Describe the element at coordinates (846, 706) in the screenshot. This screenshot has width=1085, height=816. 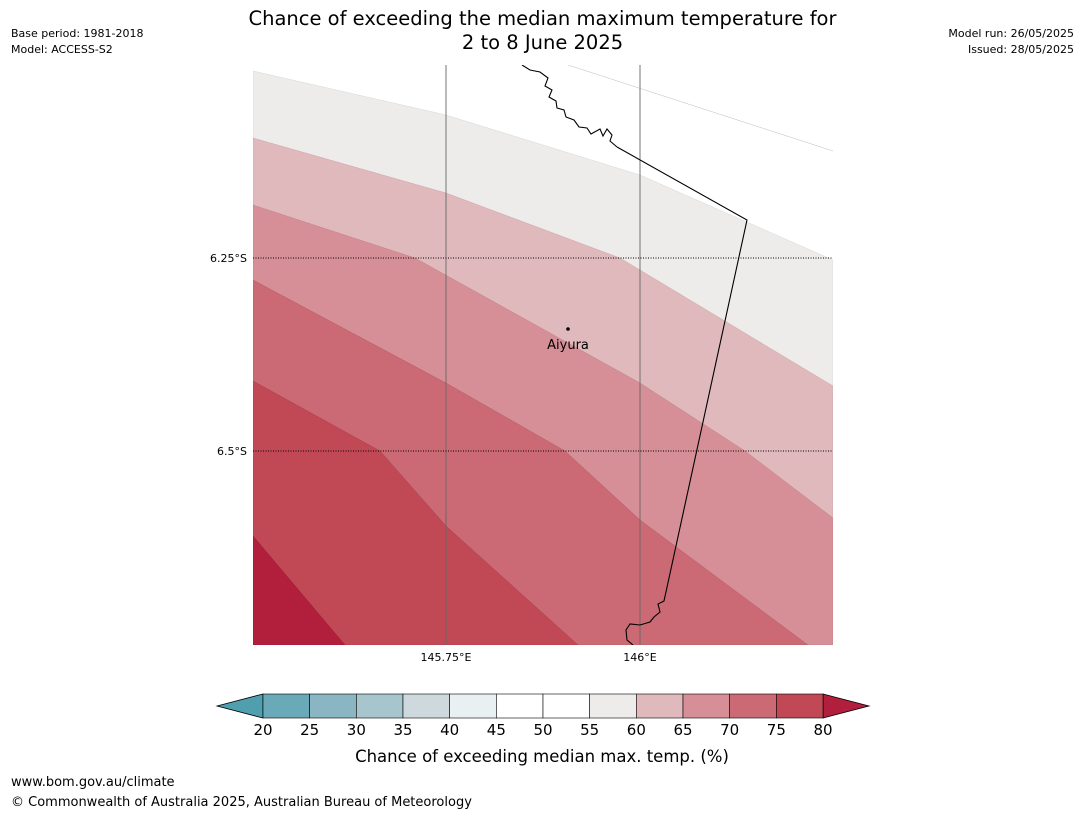
I see `colorbar-over-arrow` at that location.